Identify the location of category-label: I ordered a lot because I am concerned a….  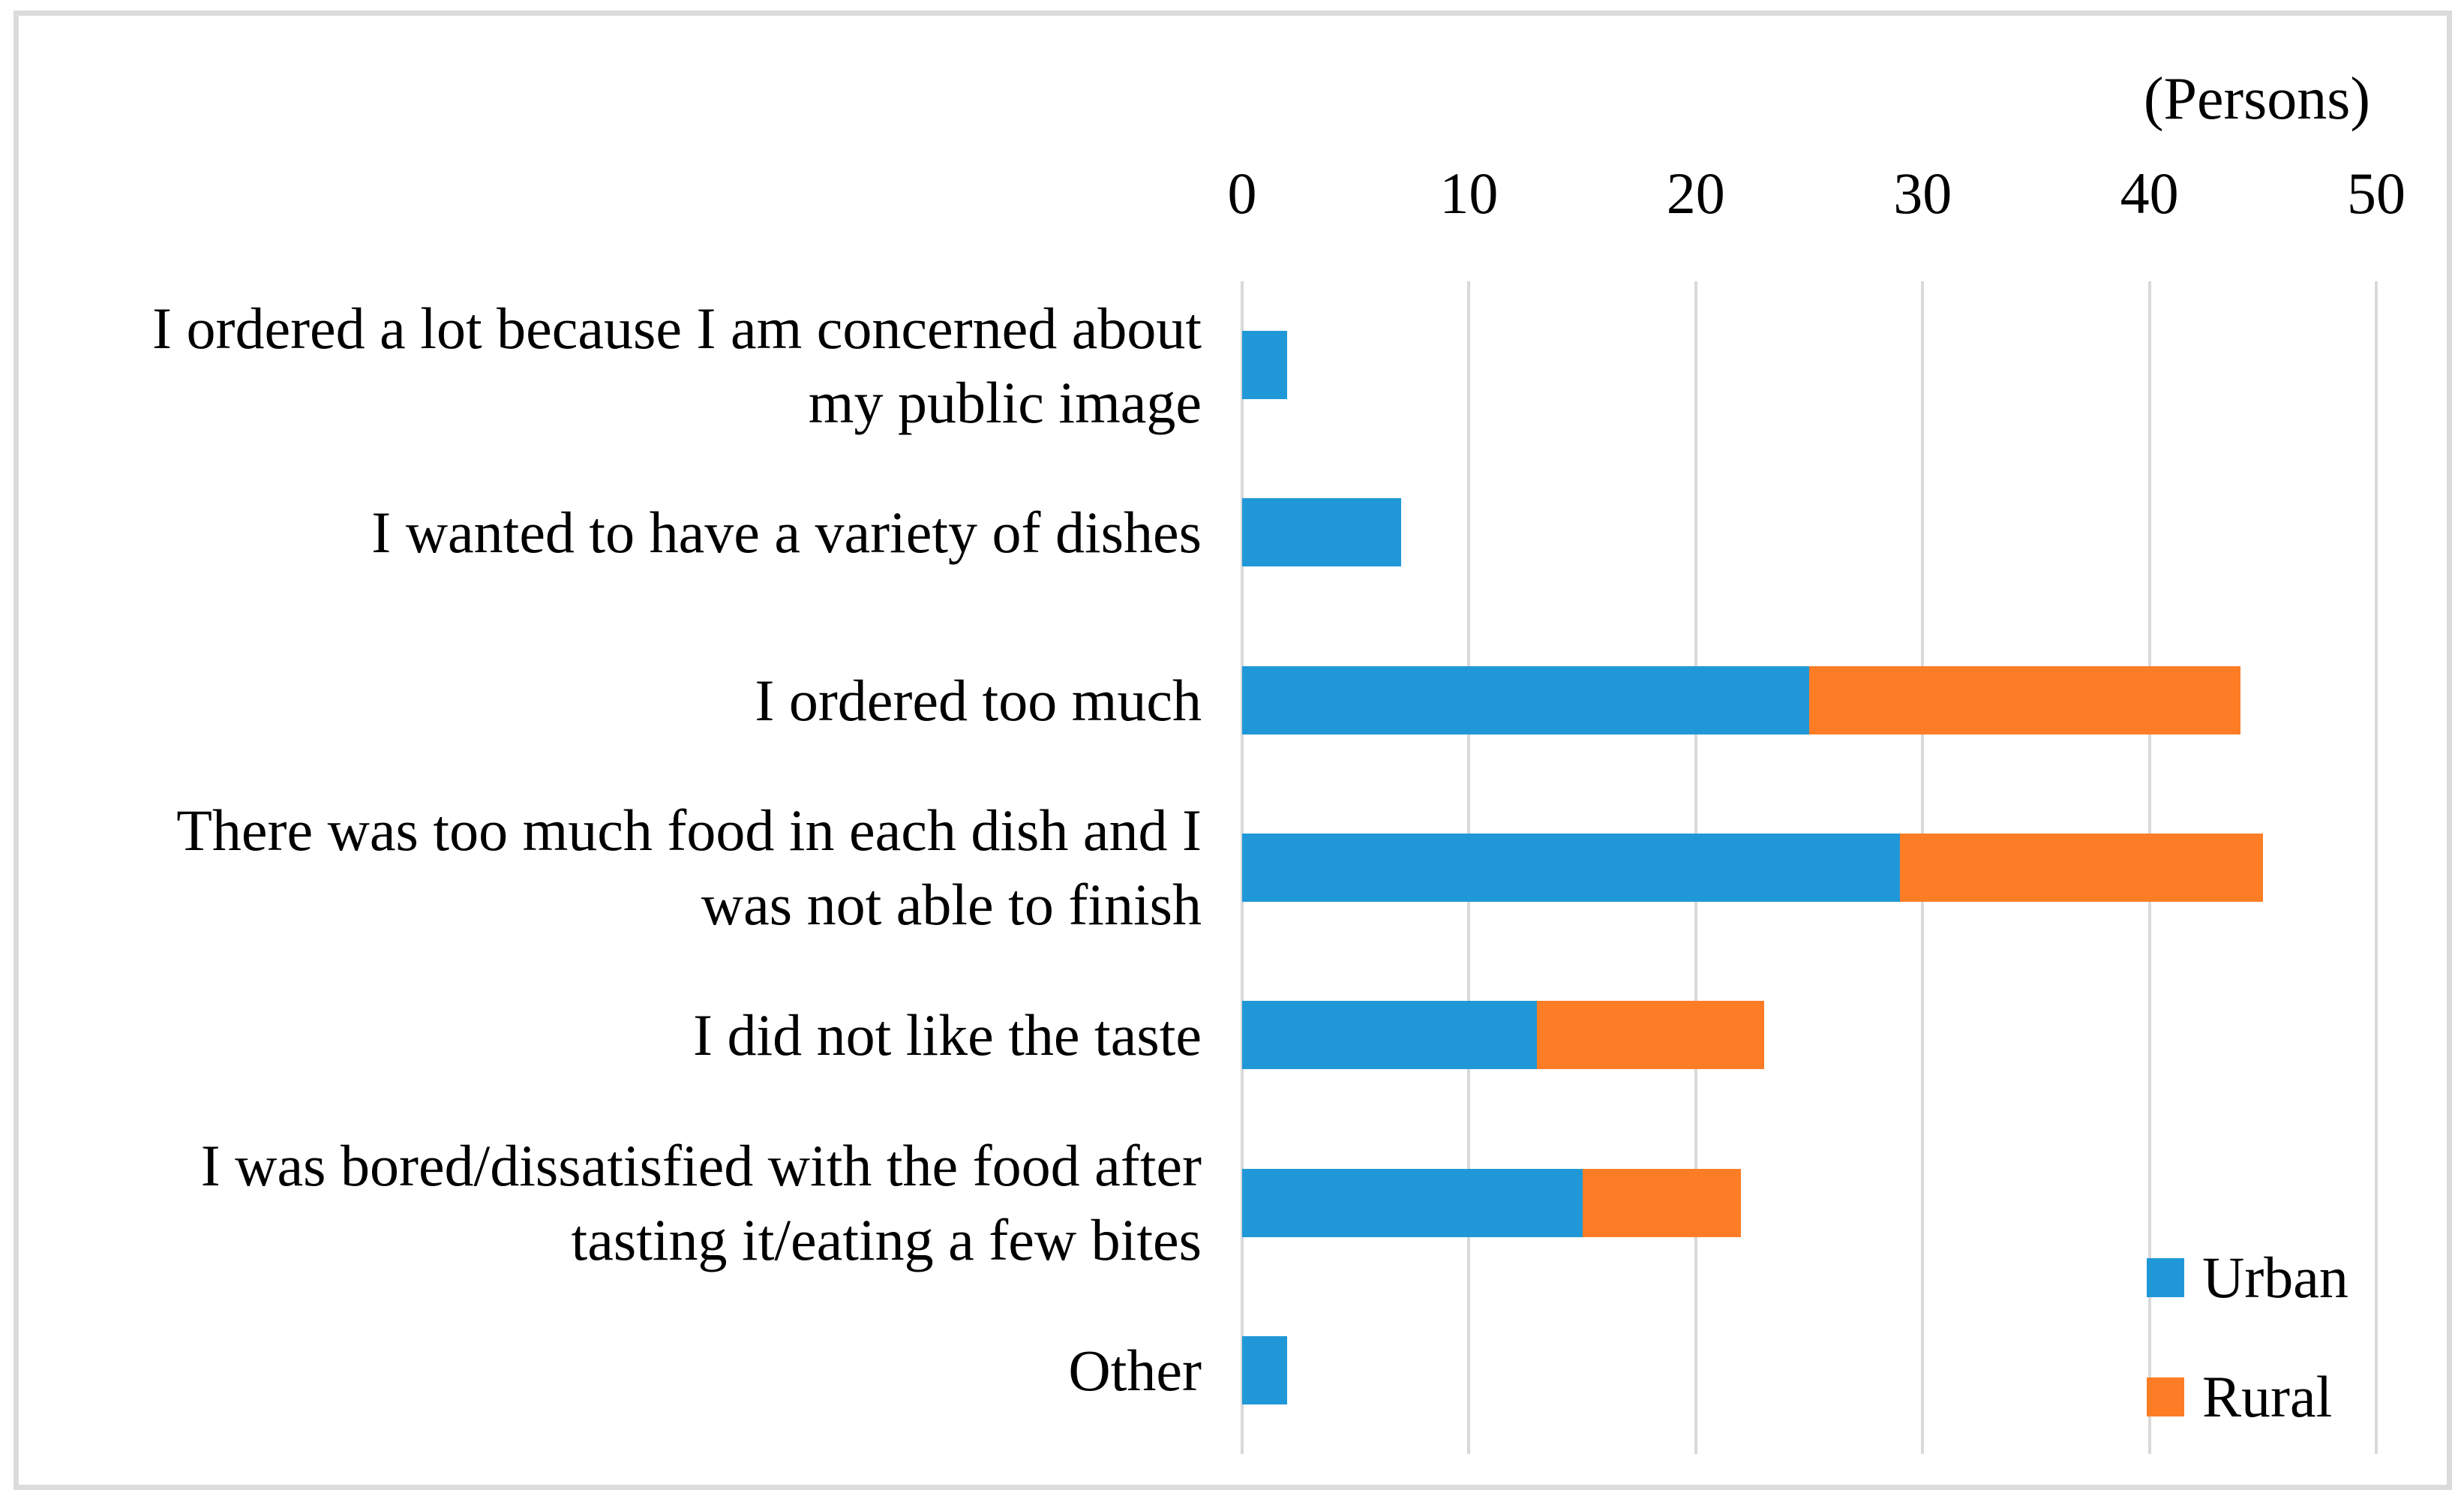
(677, 365).